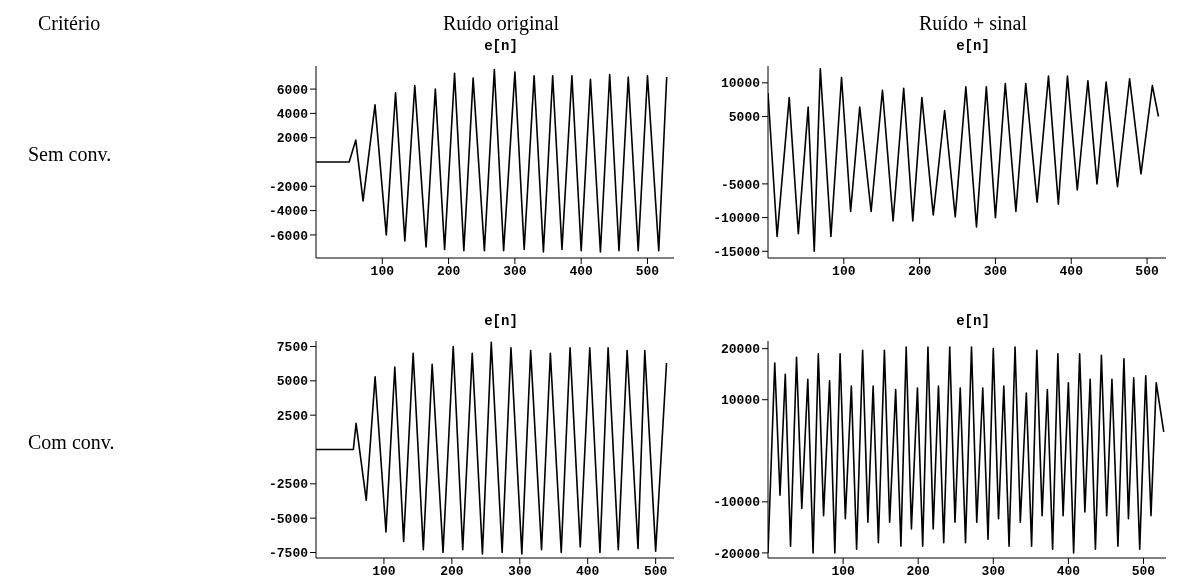  What do you see at coordinates (973, 23) in the screenshot?
I see `text: Ruído + sinal` at bounding box center [973, 23].